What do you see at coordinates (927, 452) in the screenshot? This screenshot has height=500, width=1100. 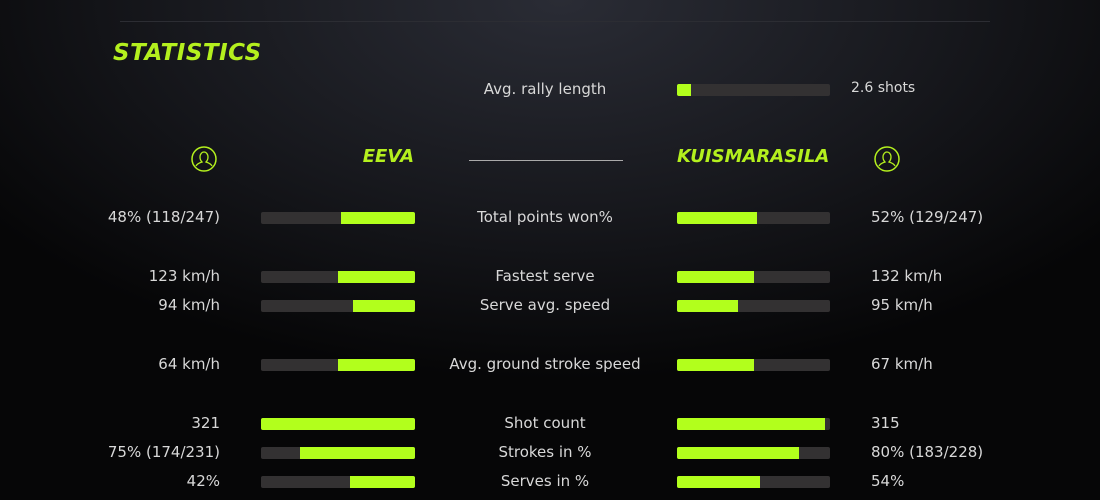 I see `stat-right-value: 80% (183/228)` at bounding box center [927, 452].